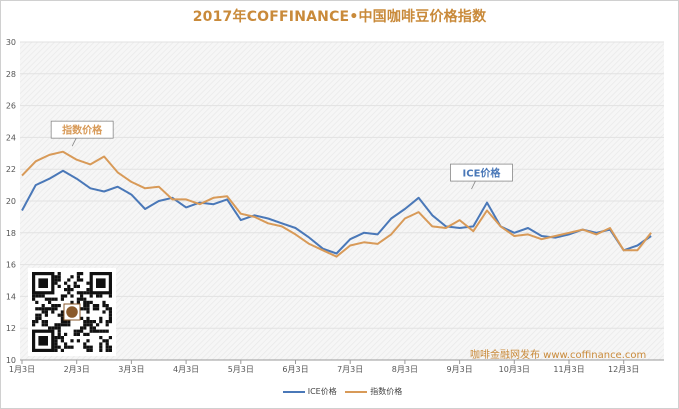  What do you see at coordinates (295, 369) in the screenshot?
I see `x-tick-label: 6月3日` at bounding box center [295, 369].